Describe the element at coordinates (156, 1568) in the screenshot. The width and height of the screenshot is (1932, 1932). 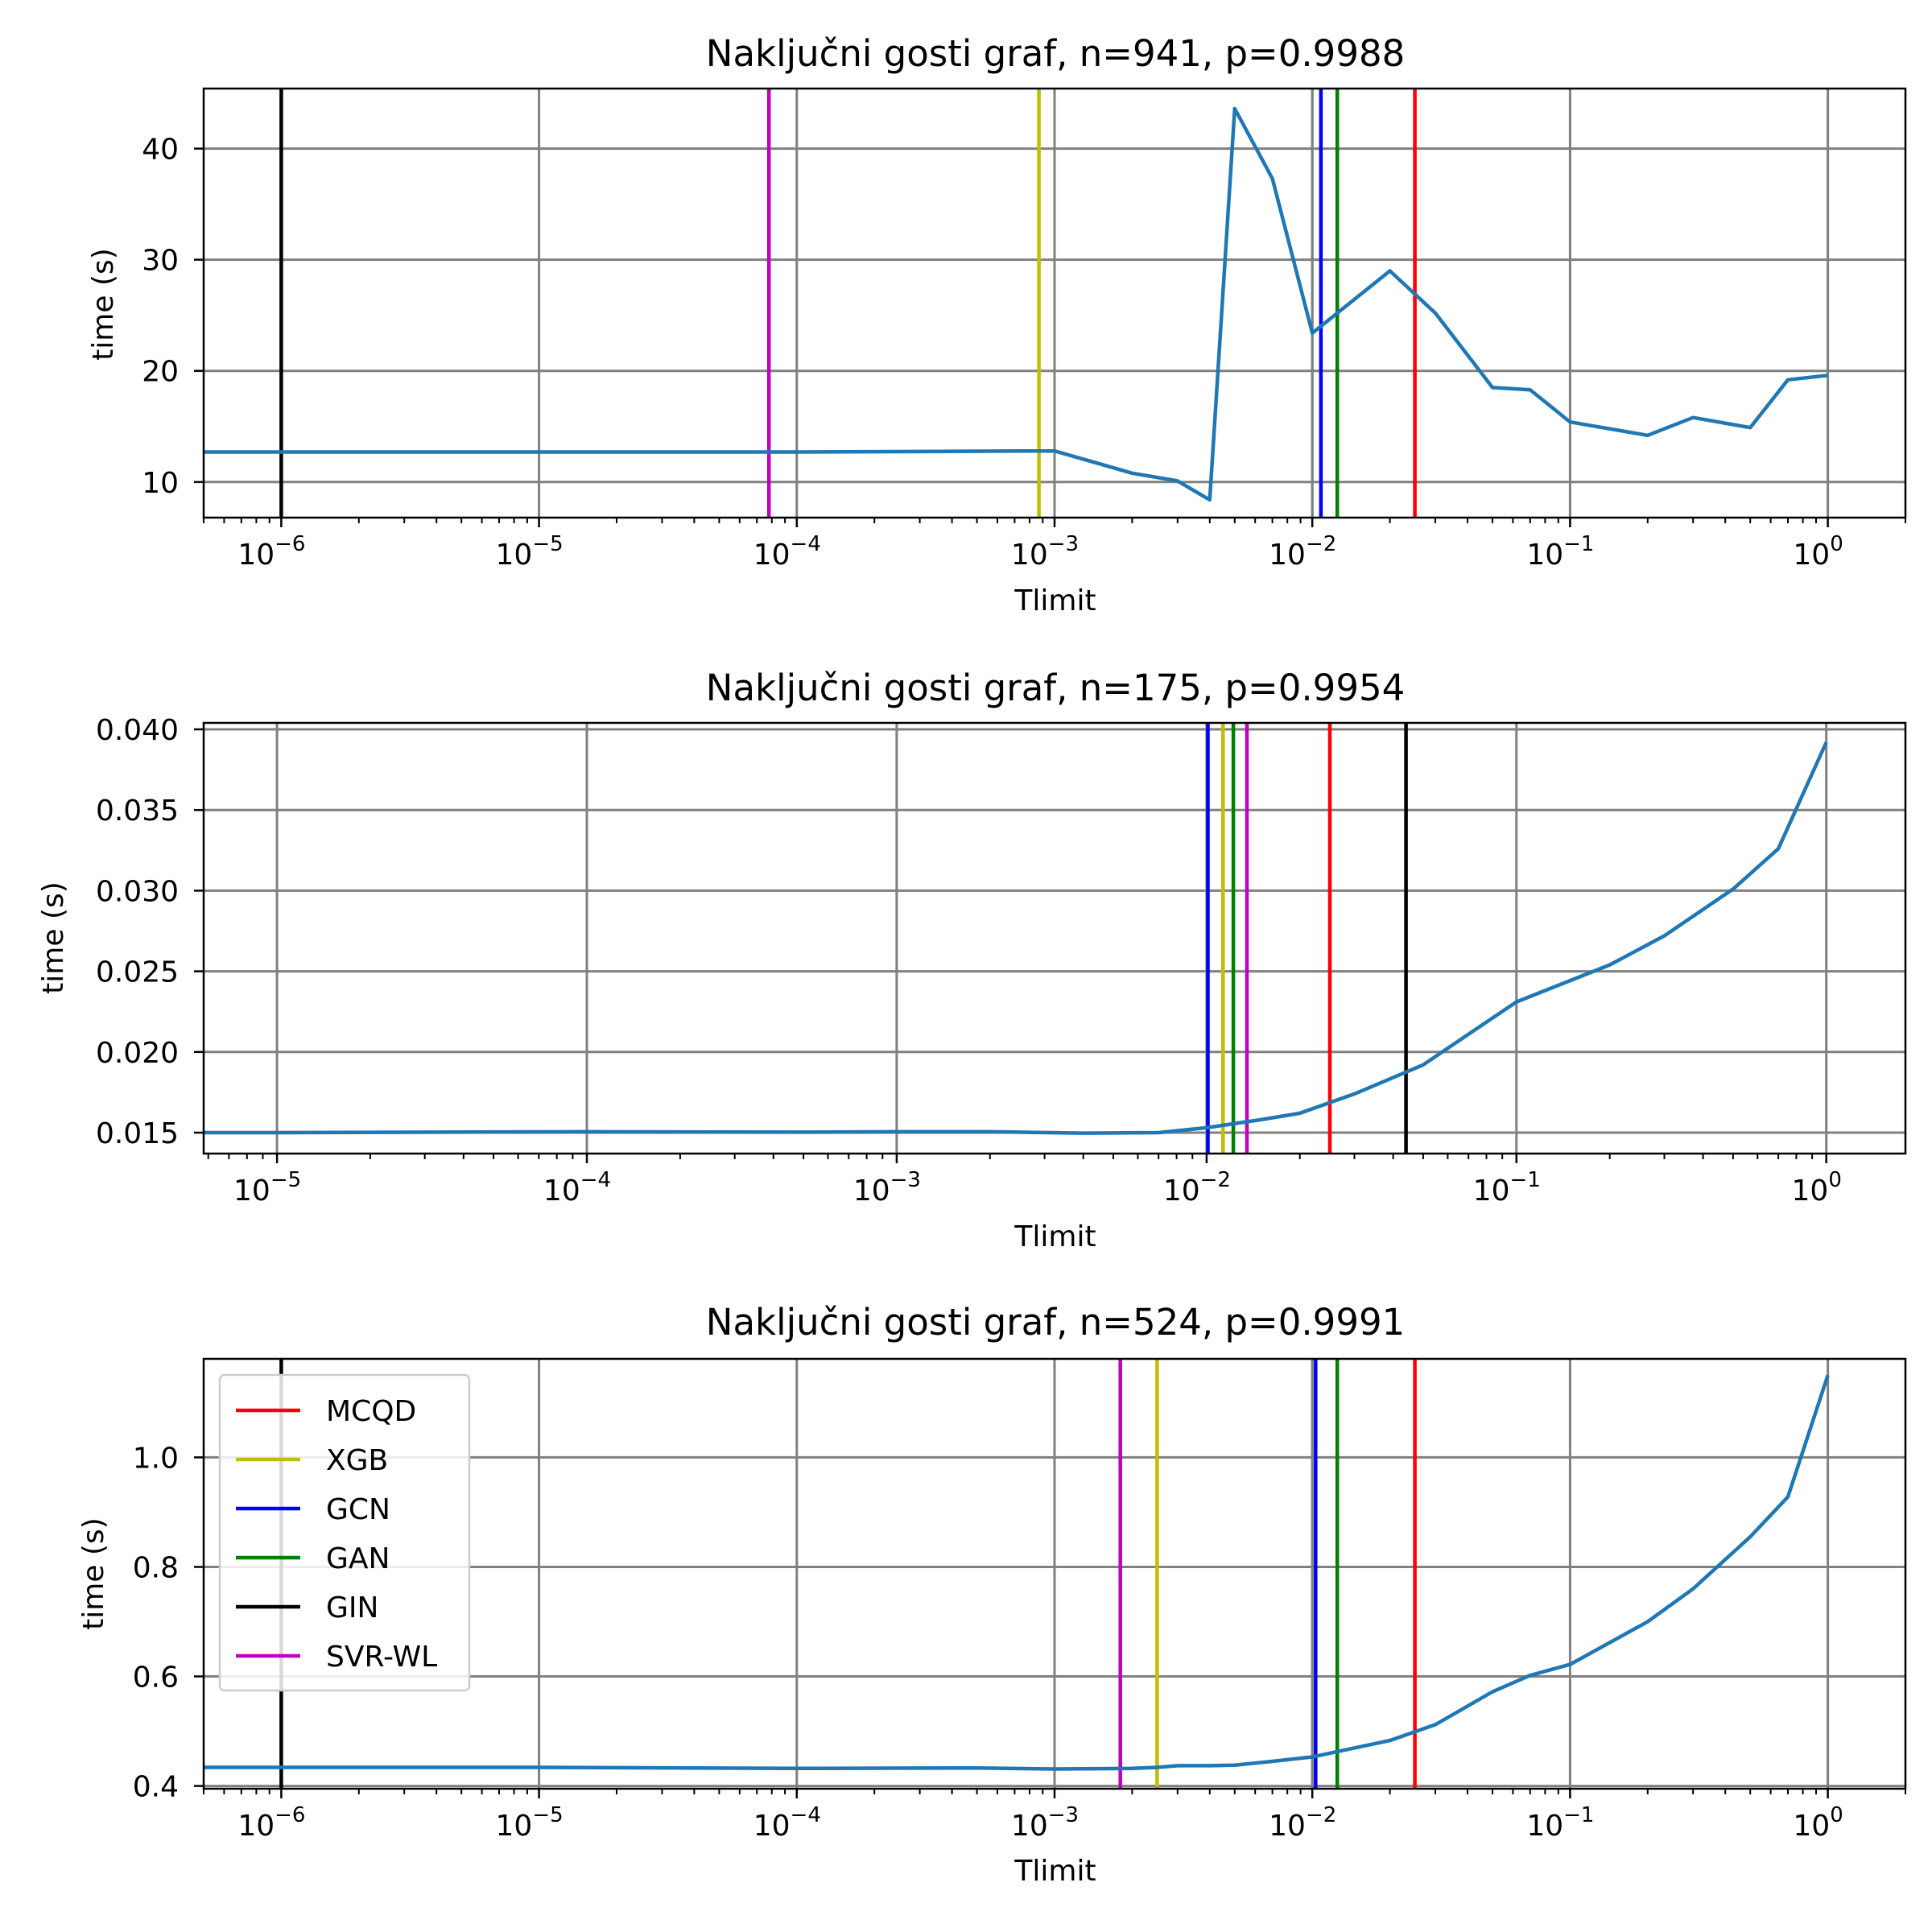
I see `y-tick-label: 0.8` at that location.